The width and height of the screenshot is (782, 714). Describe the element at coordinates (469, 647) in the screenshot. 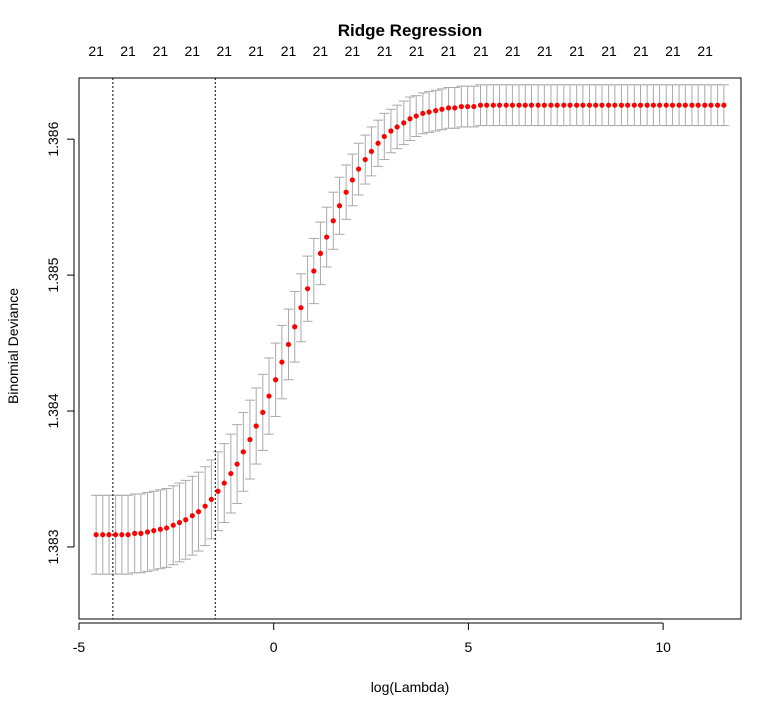

I see `x-tick-label: 5` at that location.